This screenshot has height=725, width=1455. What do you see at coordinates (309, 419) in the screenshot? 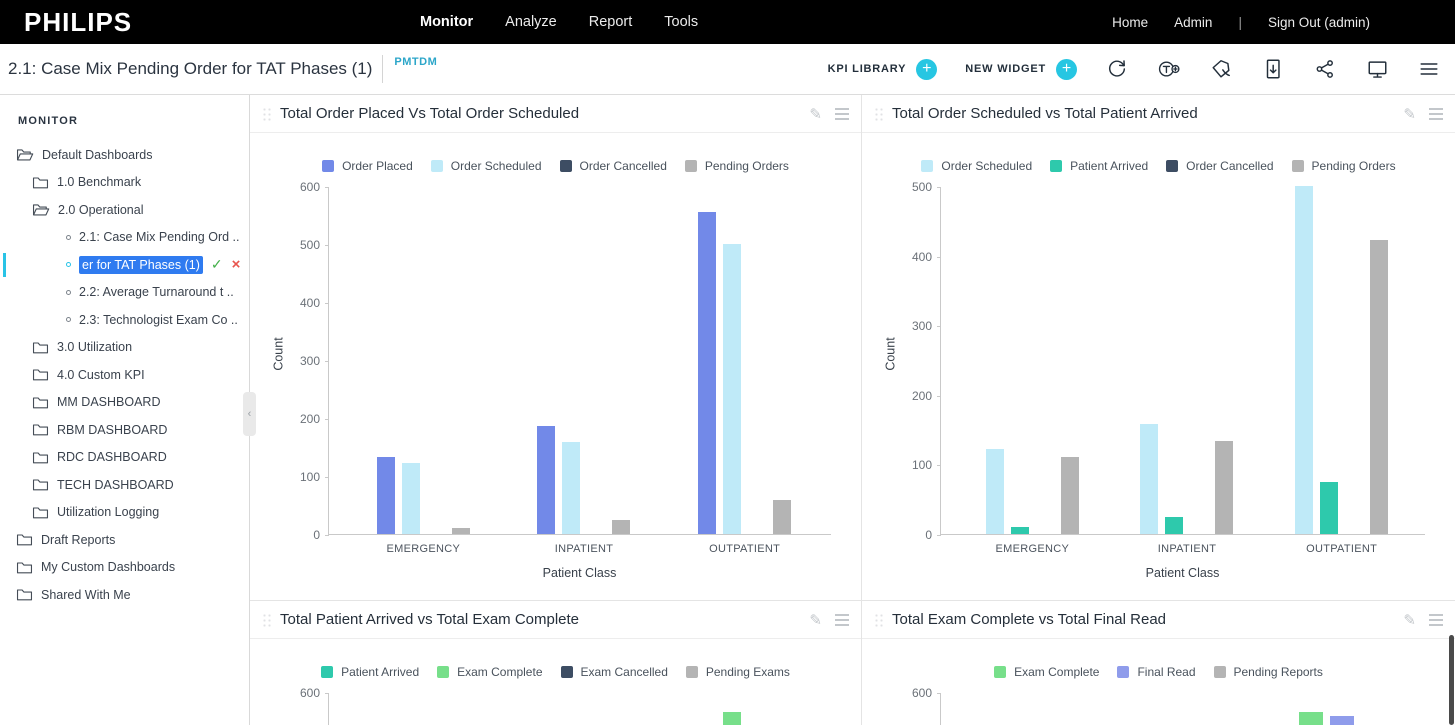
I see `y-tick-label: 200` at bounding box center [309, 419].